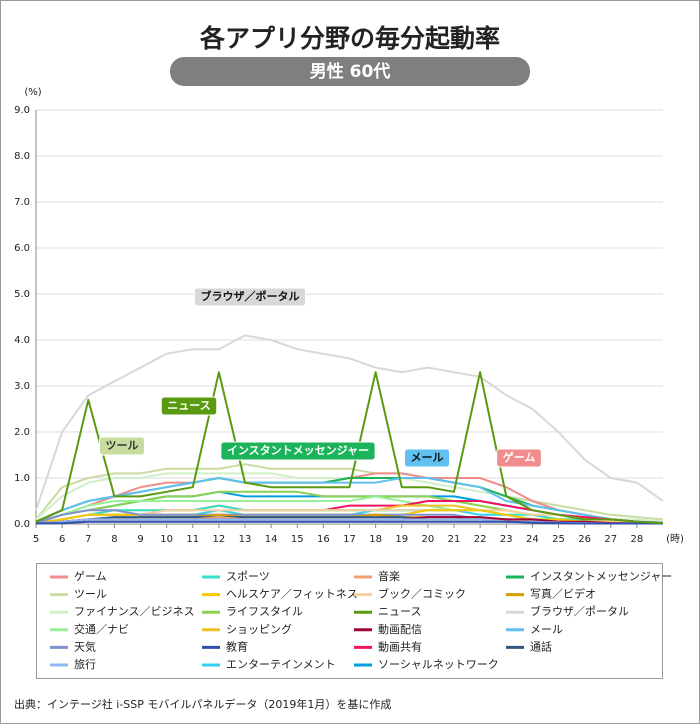 The image size is (700, 724). What do you see at coordinates (22, 202) in the screenshot?
I see `y-tick-label: 7.0` at bounding box center [22, 202].